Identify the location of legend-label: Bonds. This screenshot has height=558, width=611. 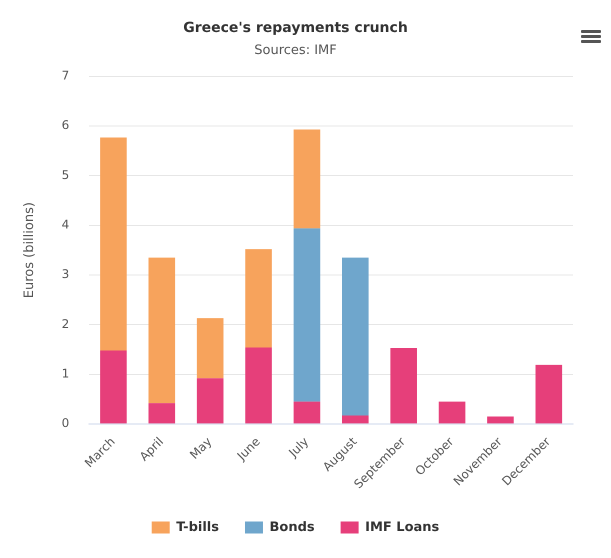
(292, 527).